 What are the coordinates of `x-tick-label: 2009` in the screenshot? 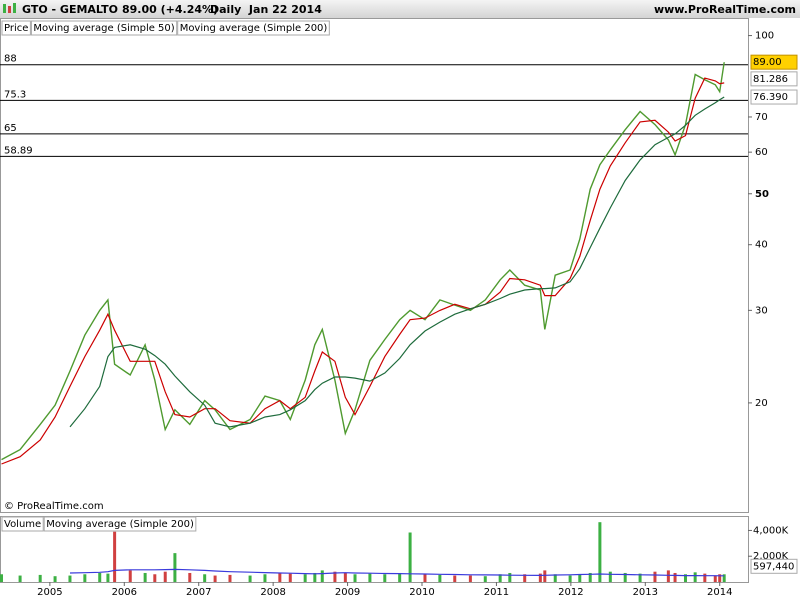 It's located at (347, 592).